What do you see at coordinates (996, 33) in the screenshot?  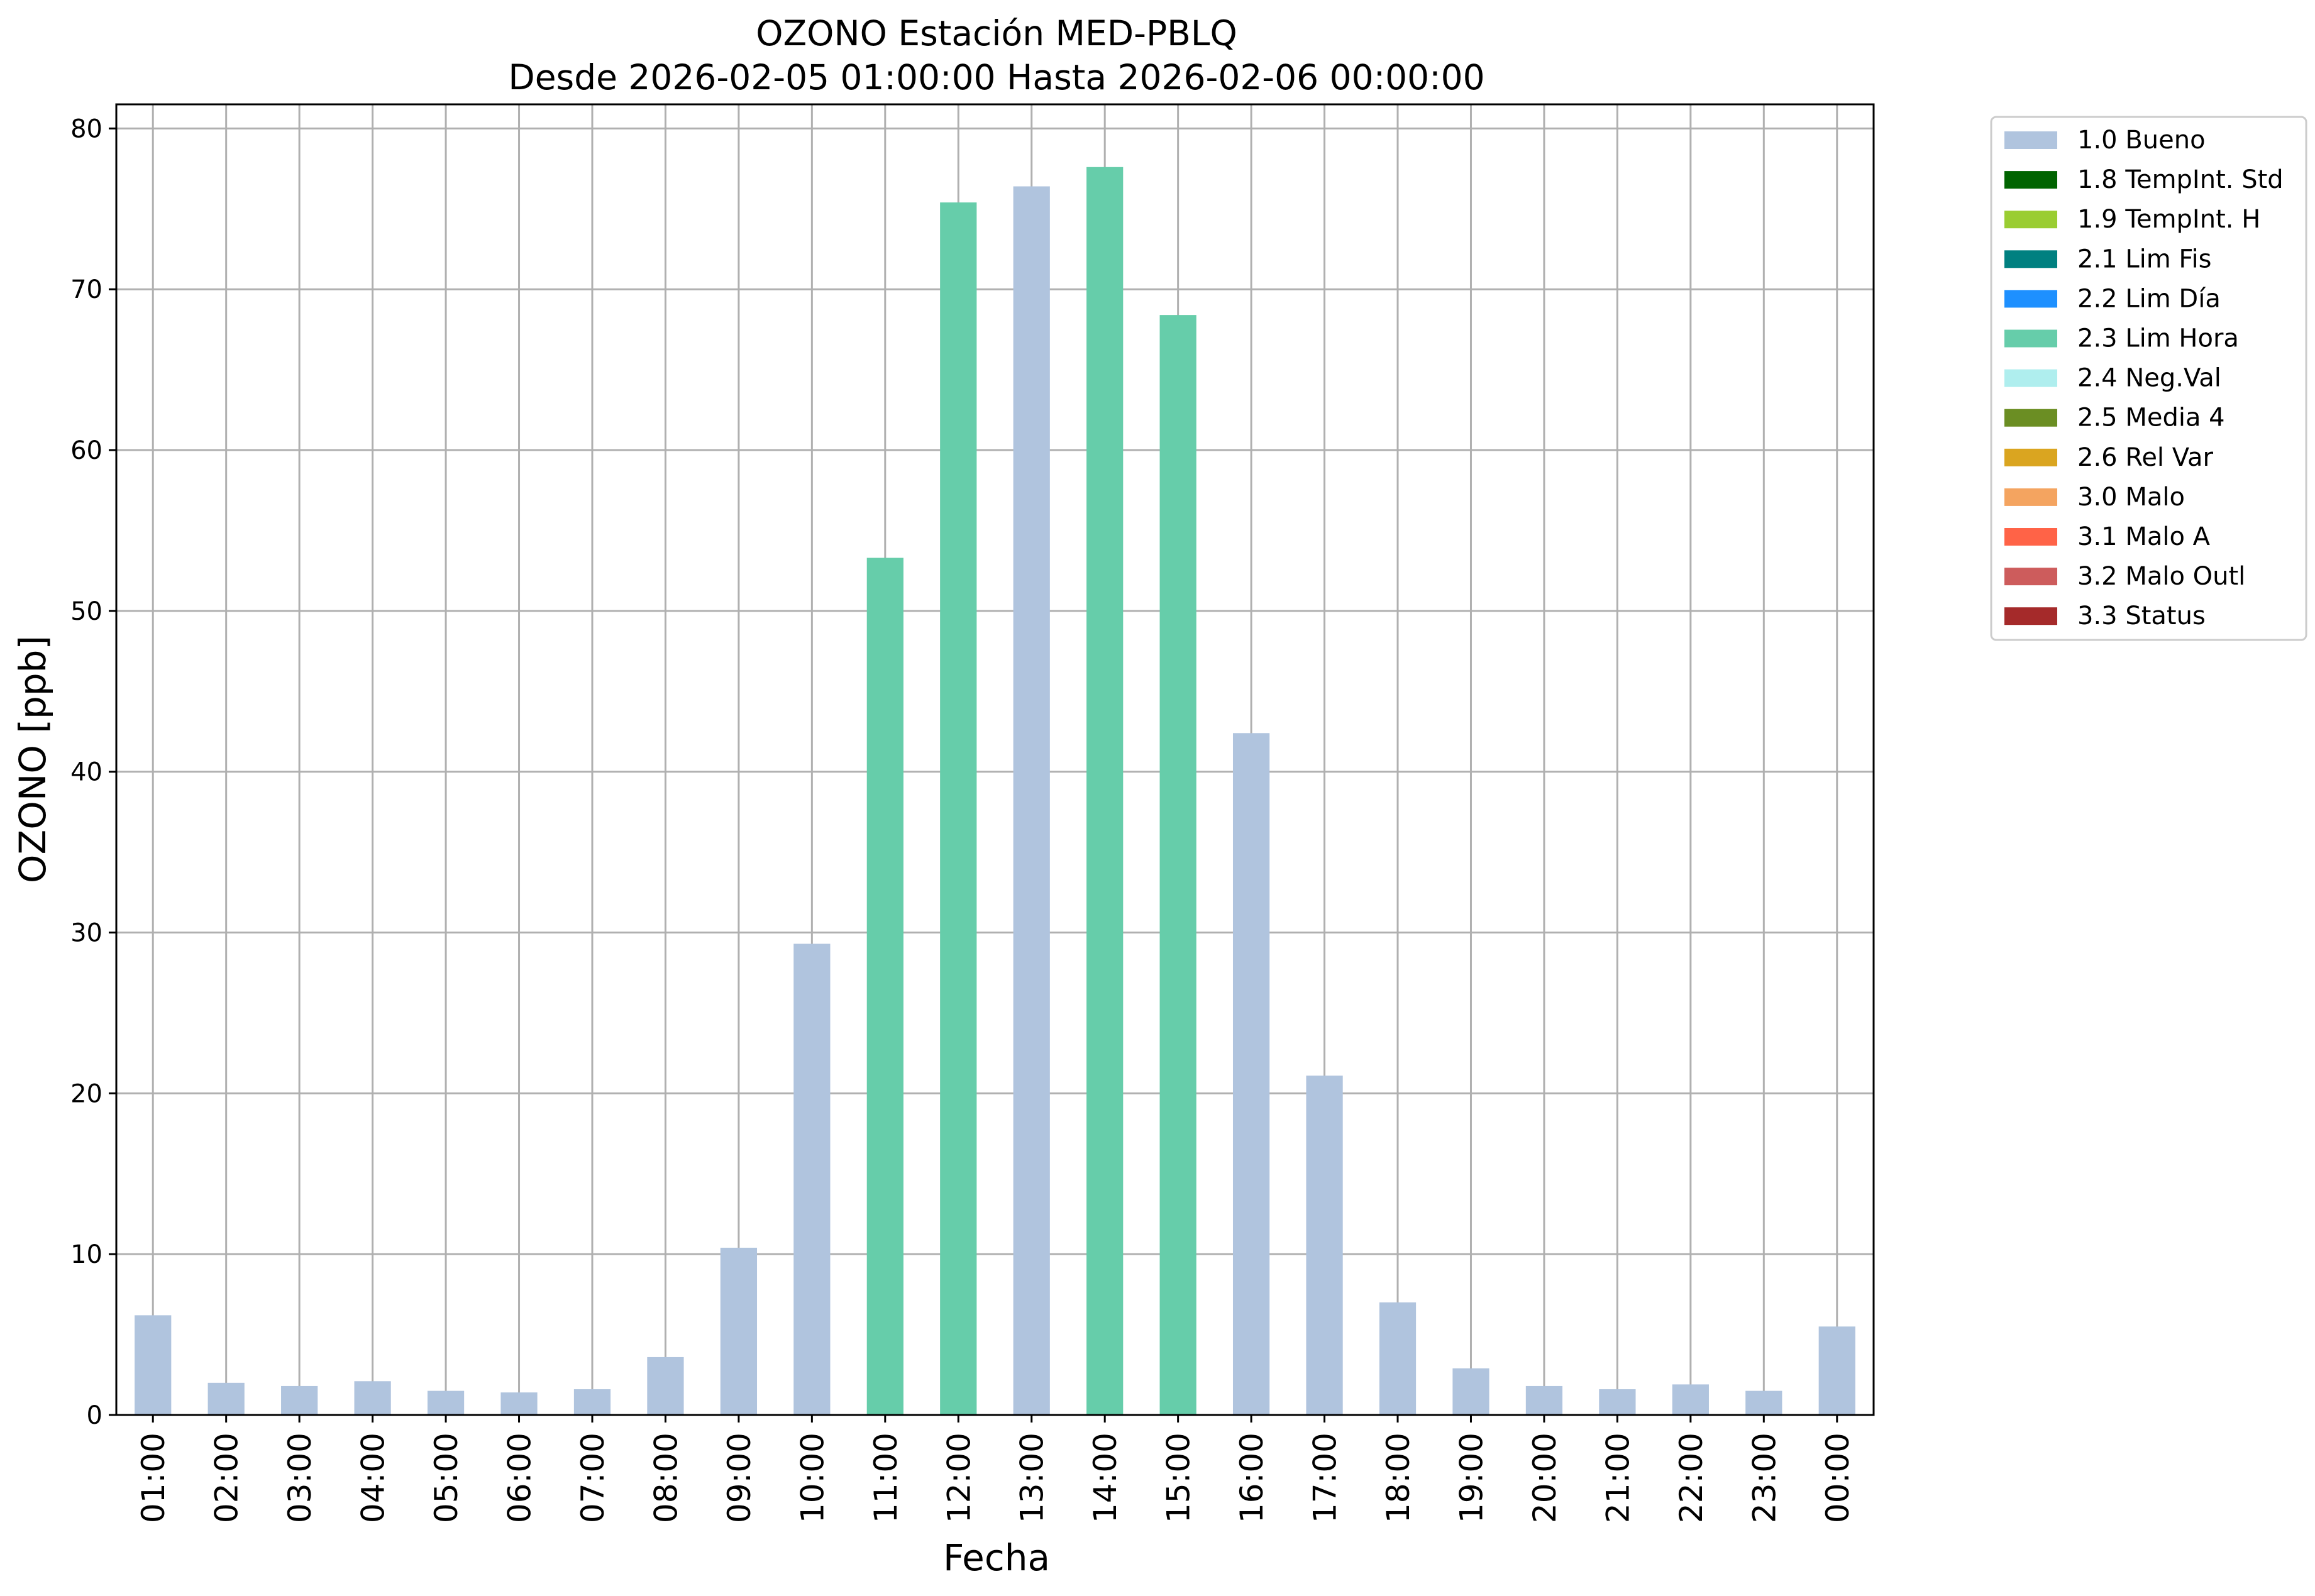 I see `chart-title: OZONO Estación MED-PBLQ` at bounding box center [996, 33].